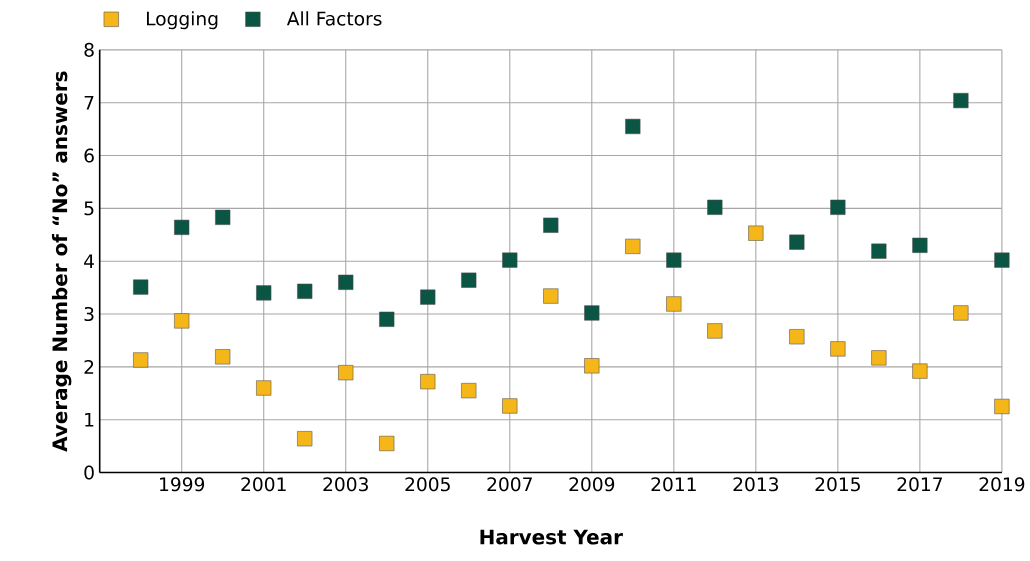 The image size is (1030, 561). What do you see at coordinates (673, 484) in the screenshot?
I see `x-tick-label: 2011` at bounding box center [673, 484].